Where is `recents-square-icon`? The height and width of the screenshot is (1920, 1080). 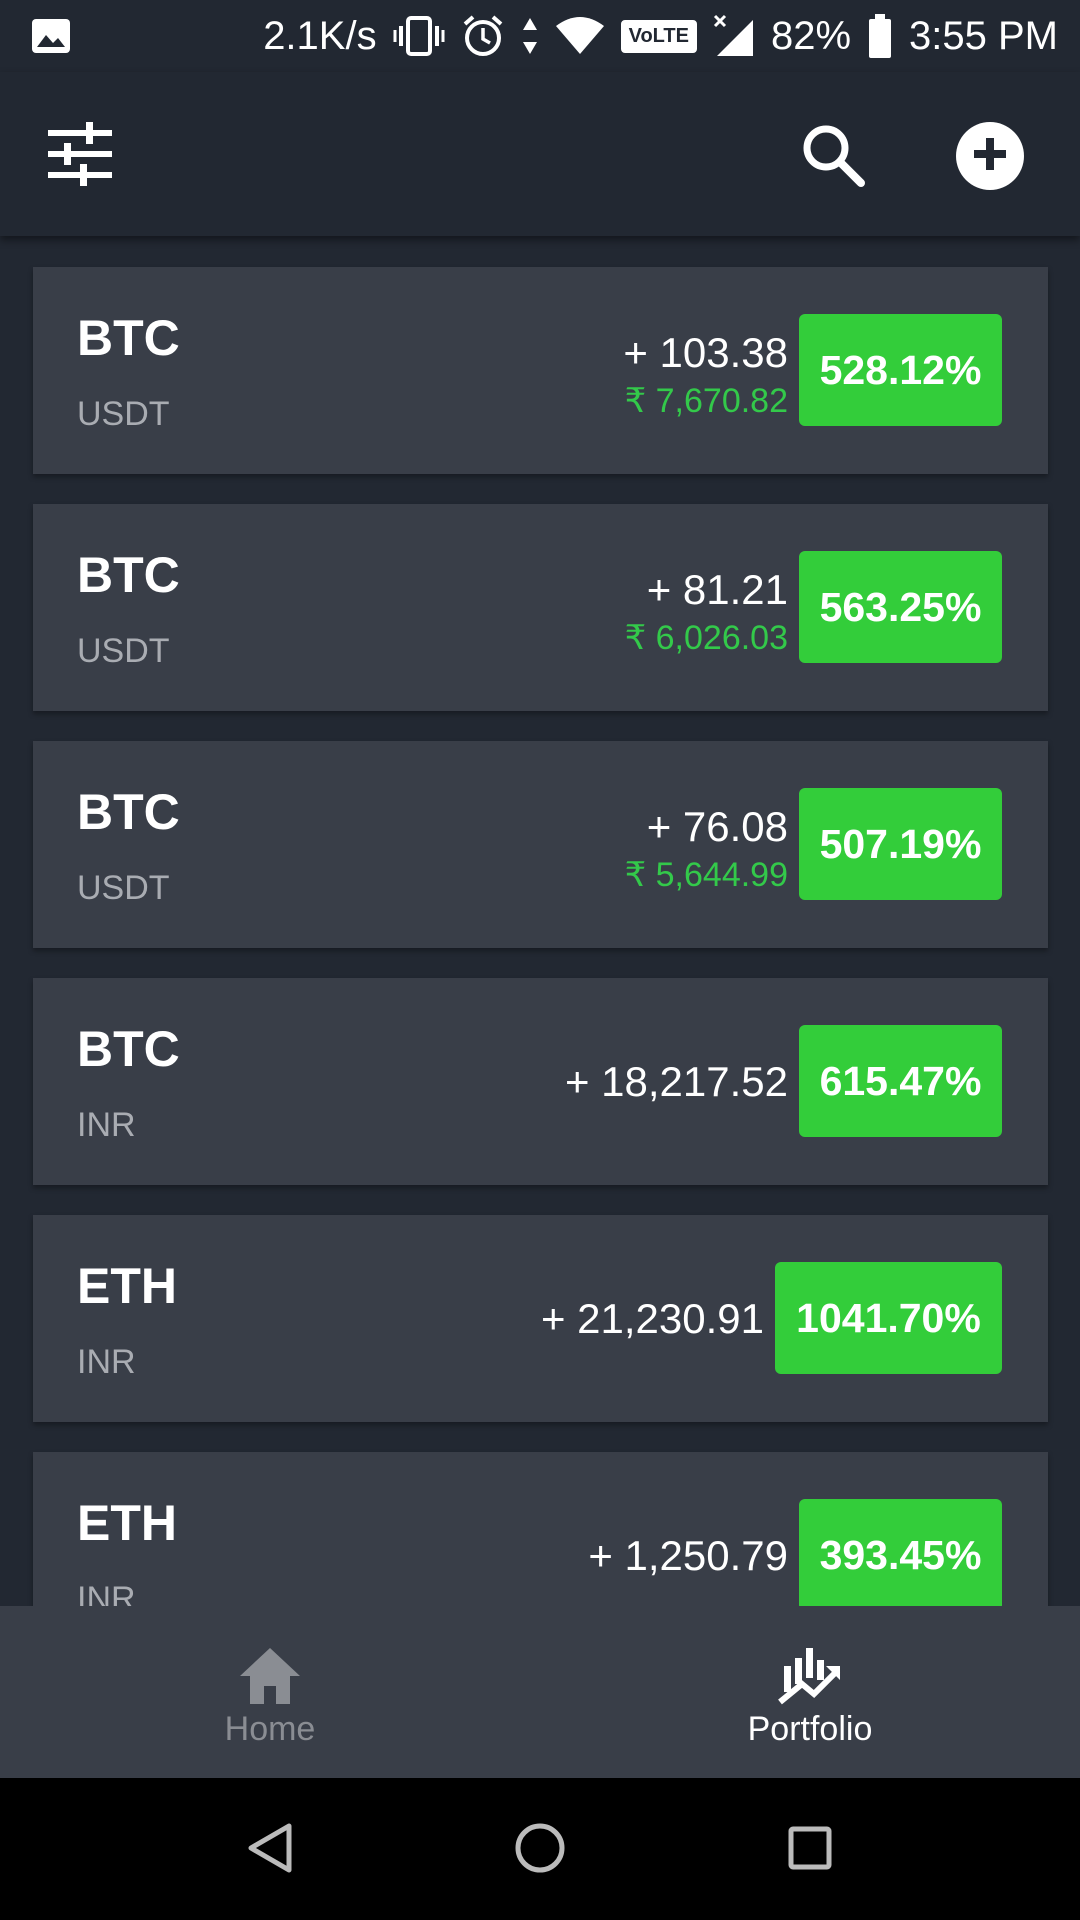
recents-square-icon is located at coordinates (810, 1850).